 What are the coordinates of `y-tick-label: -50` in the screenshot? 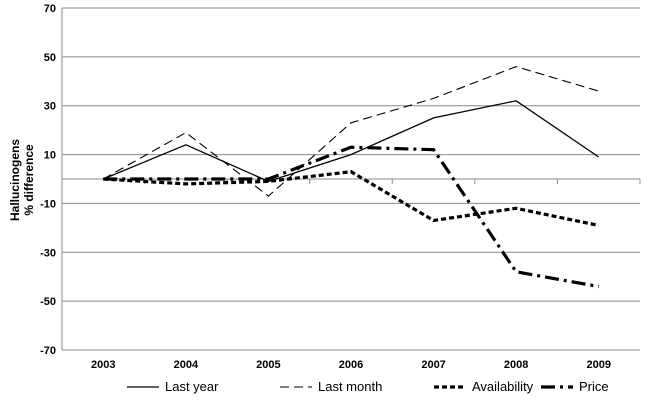 It's located at (48, 302).